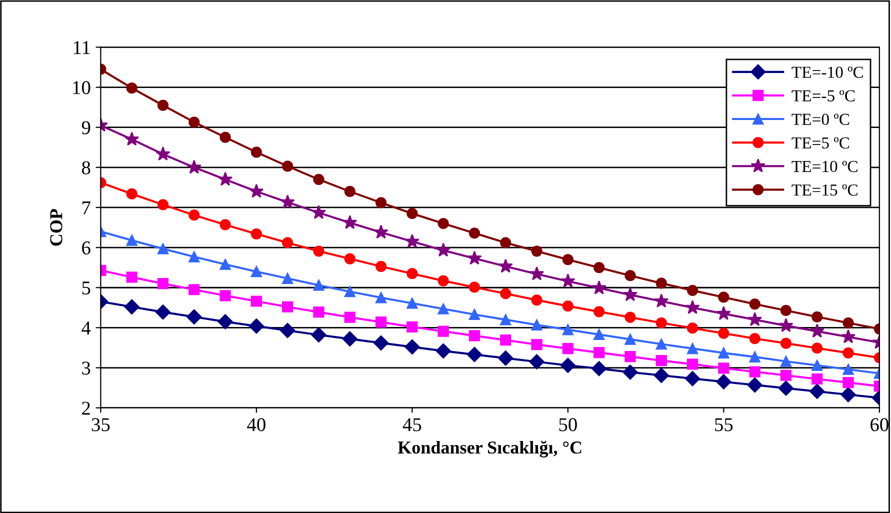 This screenshot has height=513, width=891. What do you see at coordinates (724, 425) in the screenshot?
I see `x-tick-label: 55` at bounding box center [724, 425].